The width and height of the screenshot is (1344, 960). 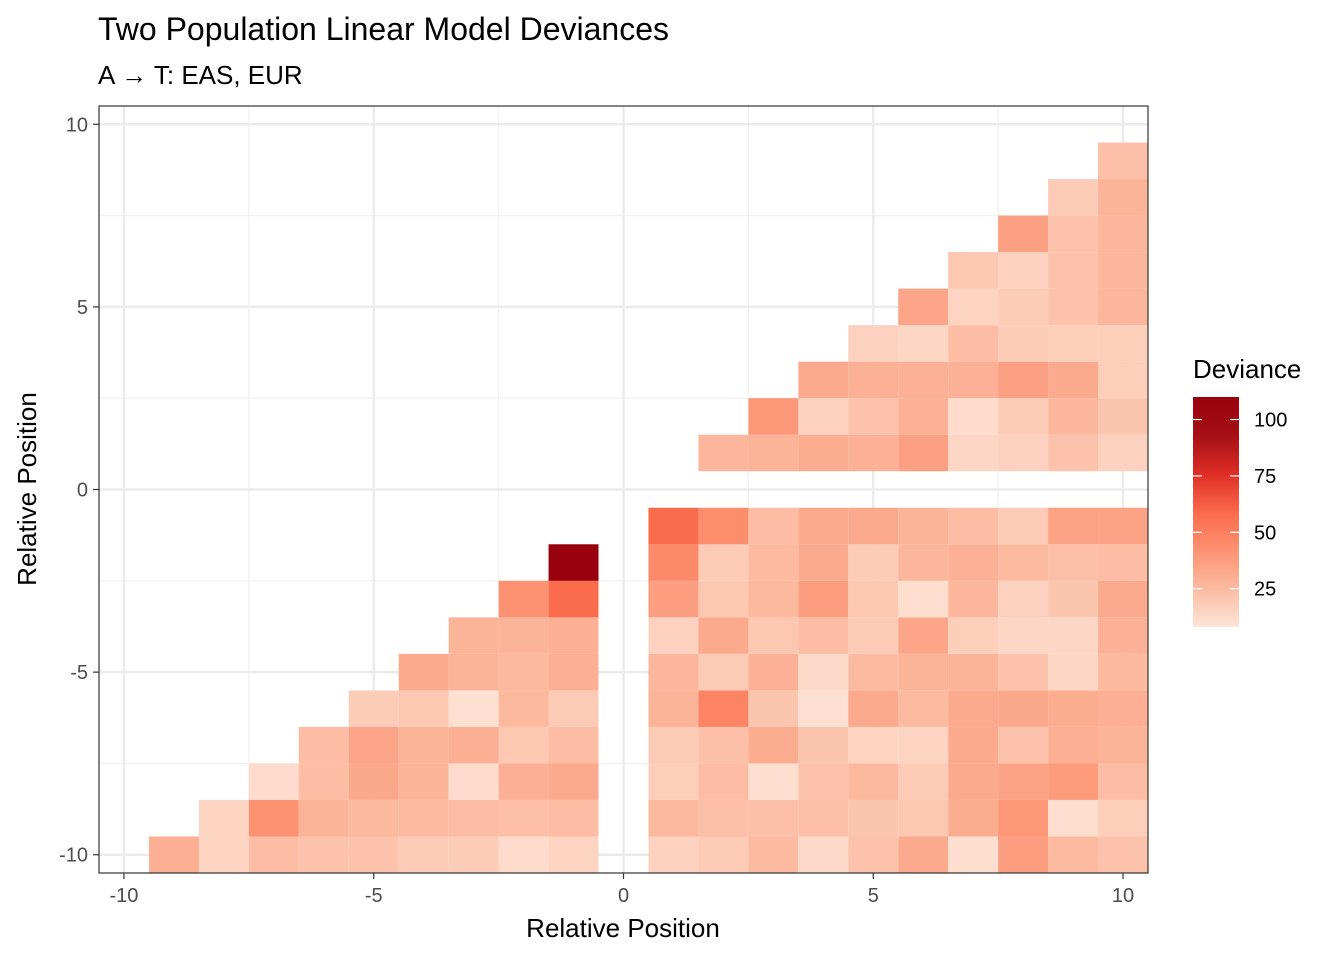 What do you see at coordinates (1265, 533) in the screenshot?
I see `legend-tick-label: 50` at bounding box center [1265, 533].